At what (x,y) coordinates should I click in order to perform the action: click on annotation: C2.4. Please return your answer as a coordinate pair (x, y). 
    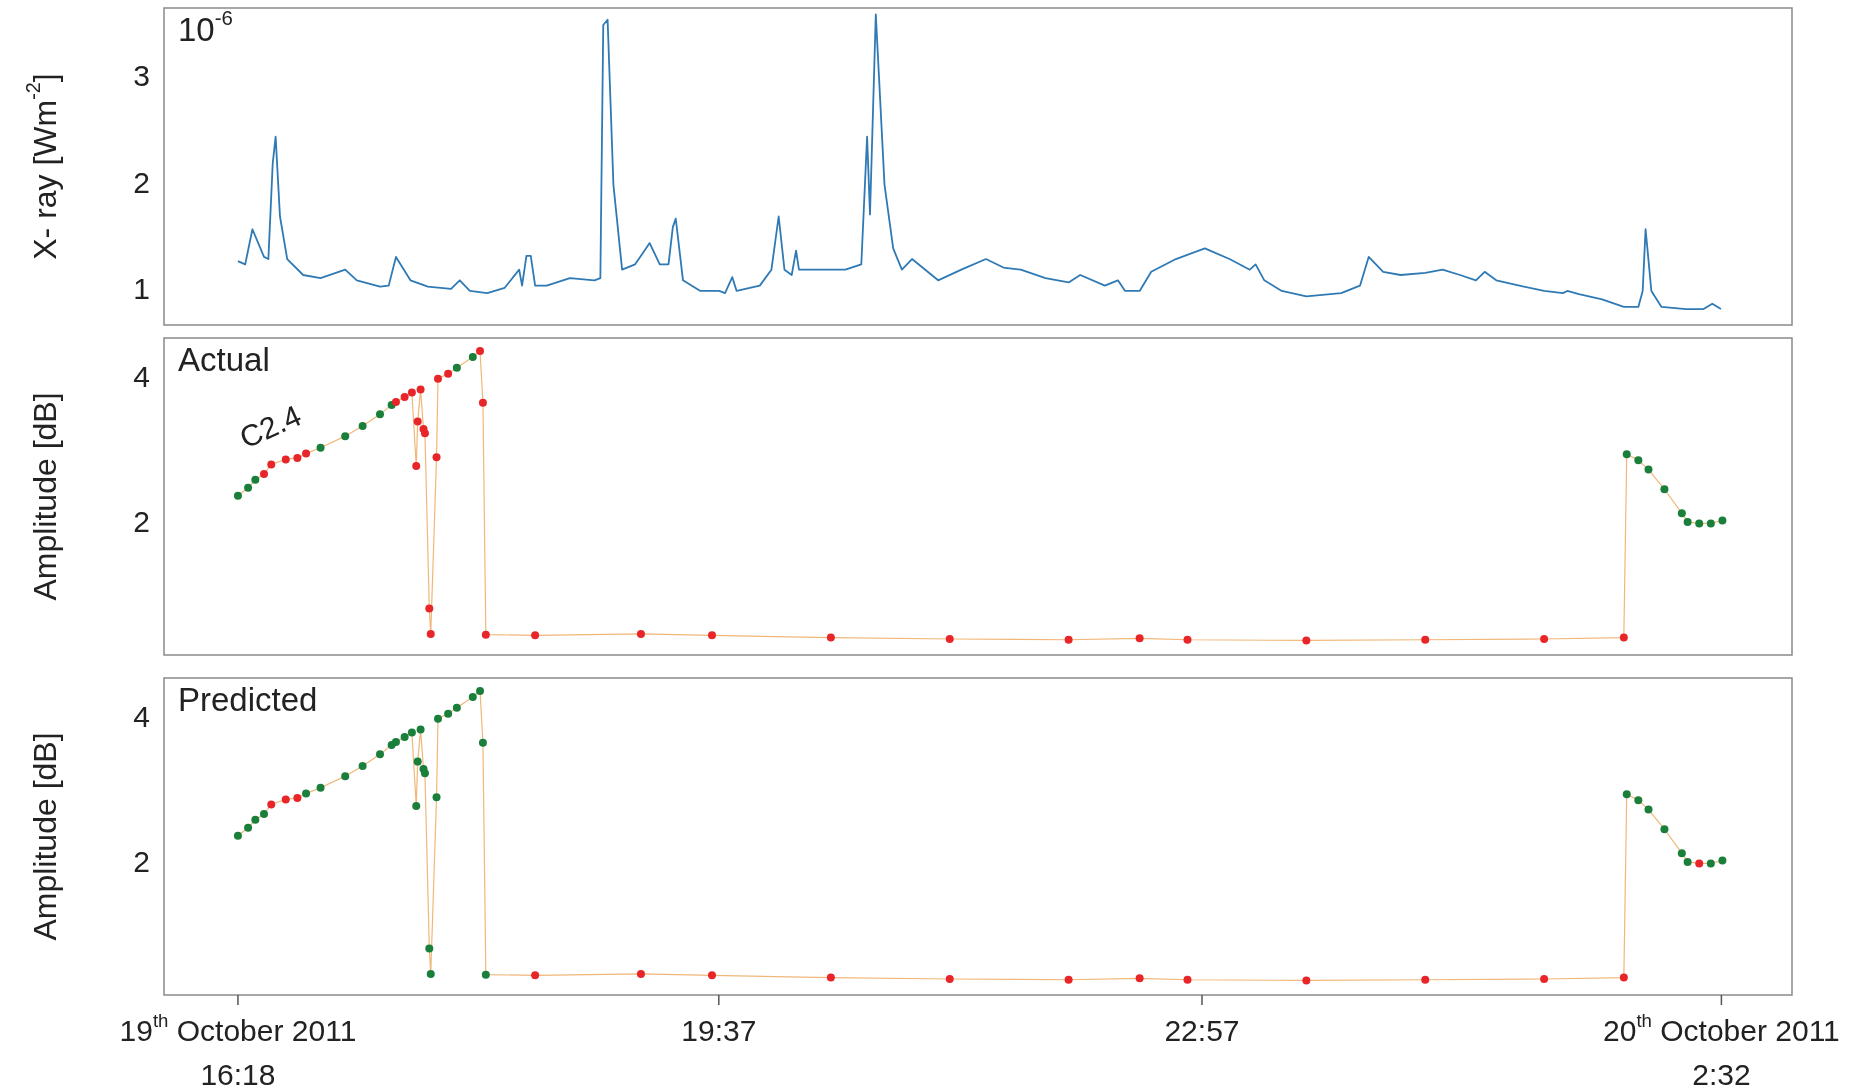
    Looking at the image, I should click on (270, 426).